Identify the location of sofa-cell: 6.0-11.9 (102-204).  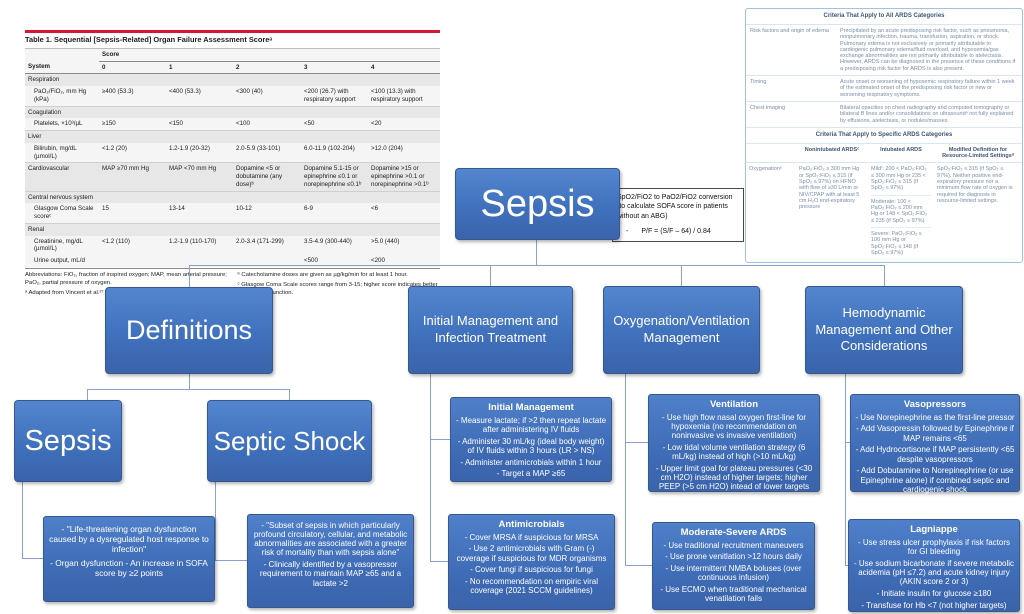
(334, 152).